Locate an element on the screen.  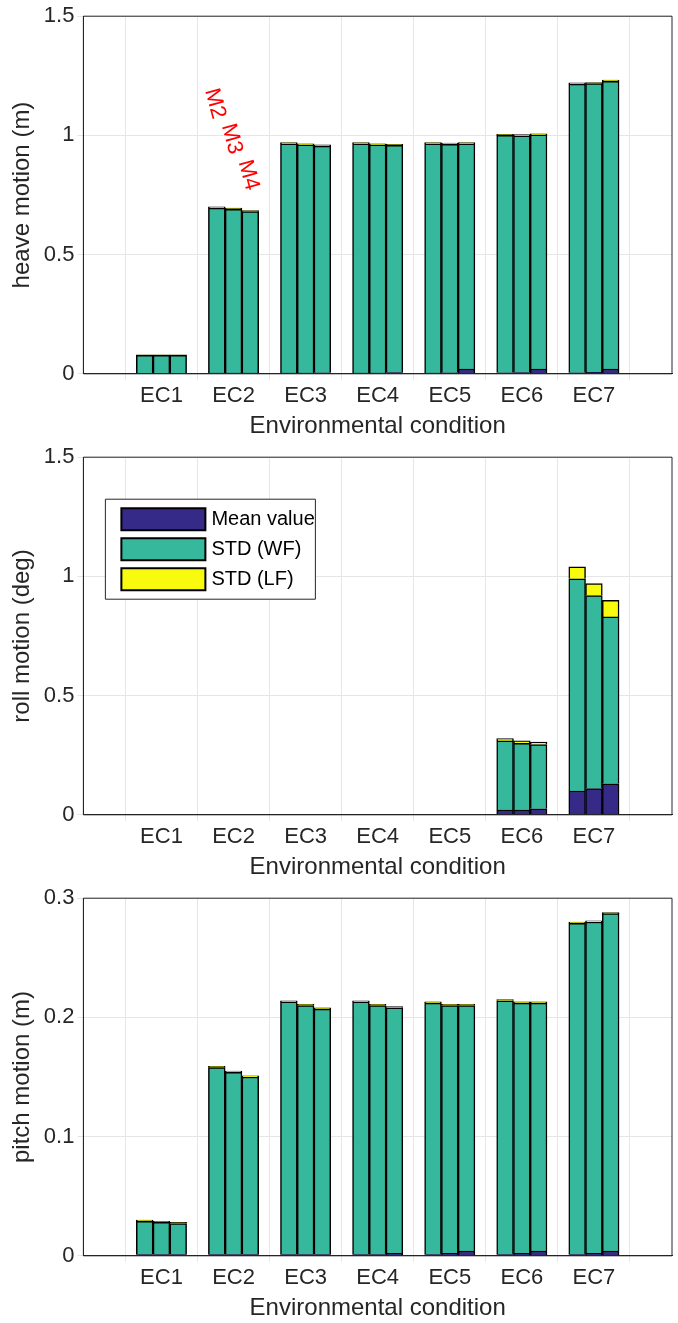
annotation: M2 is located at coordinates (216, 103).